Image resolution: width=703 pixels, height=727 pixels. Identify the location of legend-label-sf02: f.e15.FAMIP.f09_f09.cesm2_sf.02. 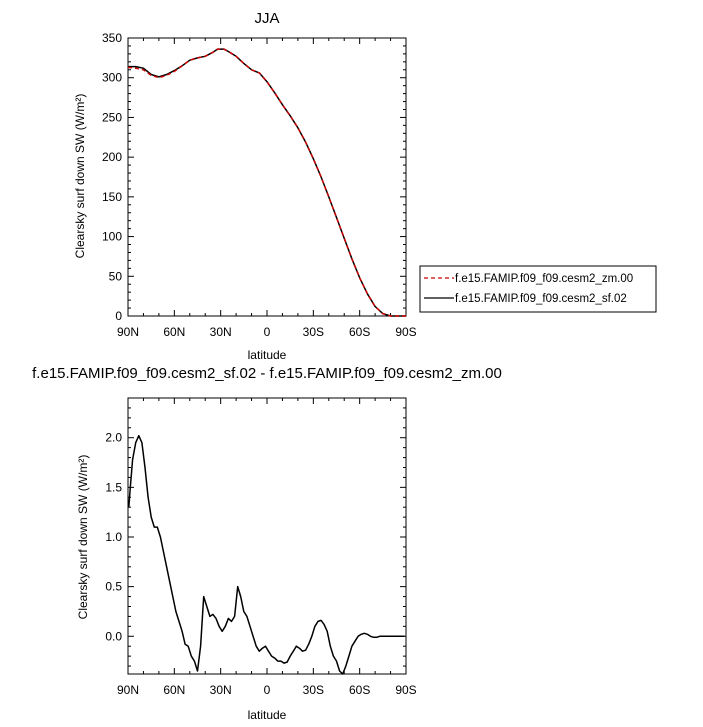
(541, 299).